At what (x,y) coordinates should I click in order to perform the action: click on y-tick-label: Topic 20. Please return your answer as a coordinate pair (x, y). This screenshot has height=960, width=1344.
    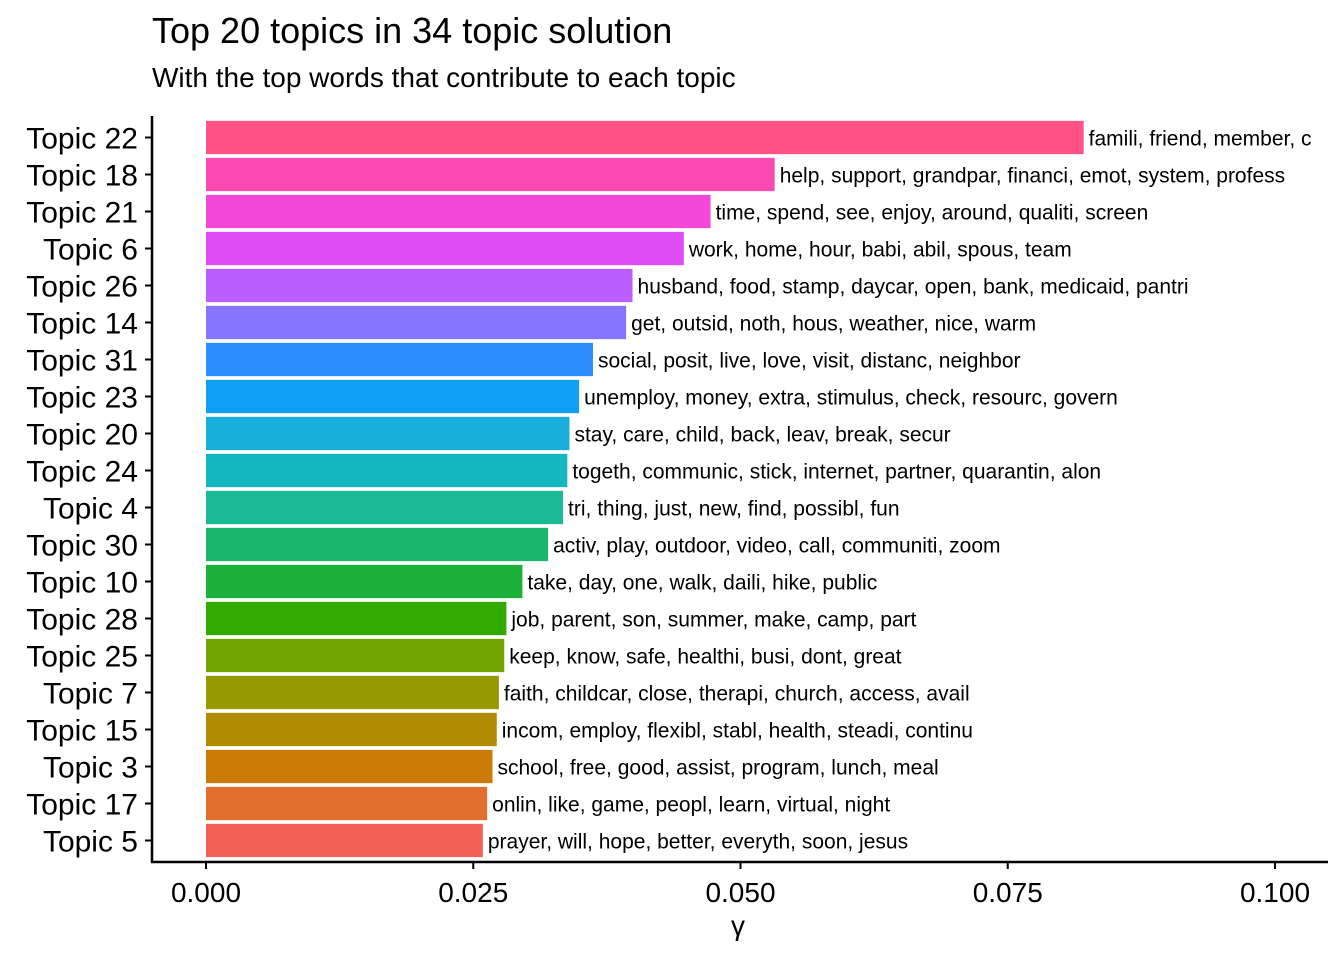
    Looking at the image, I should click on (82, 435).